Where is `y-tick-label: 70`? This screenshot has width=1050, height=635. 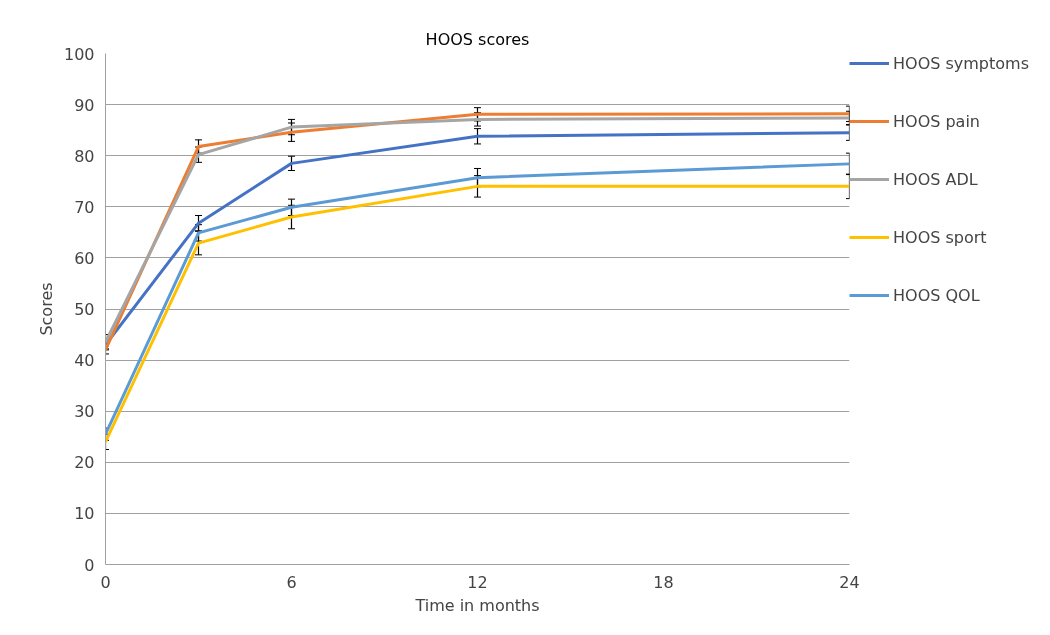 y-tick-label: 70 is located at coordinates (84, 207).